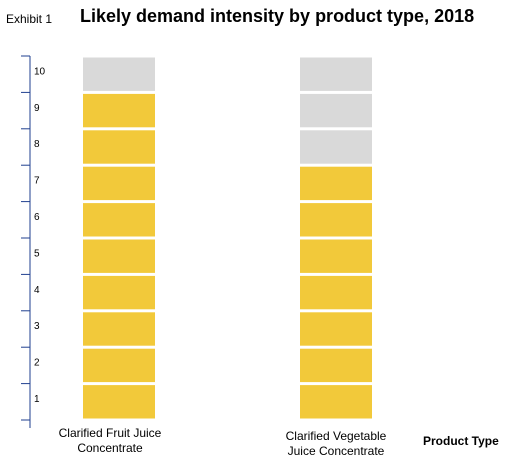 This screenshot has width=529, height=461. I want to click on category-label-vegetable: Clarified Vegetable Juice Concentrate, so click(336, 443).